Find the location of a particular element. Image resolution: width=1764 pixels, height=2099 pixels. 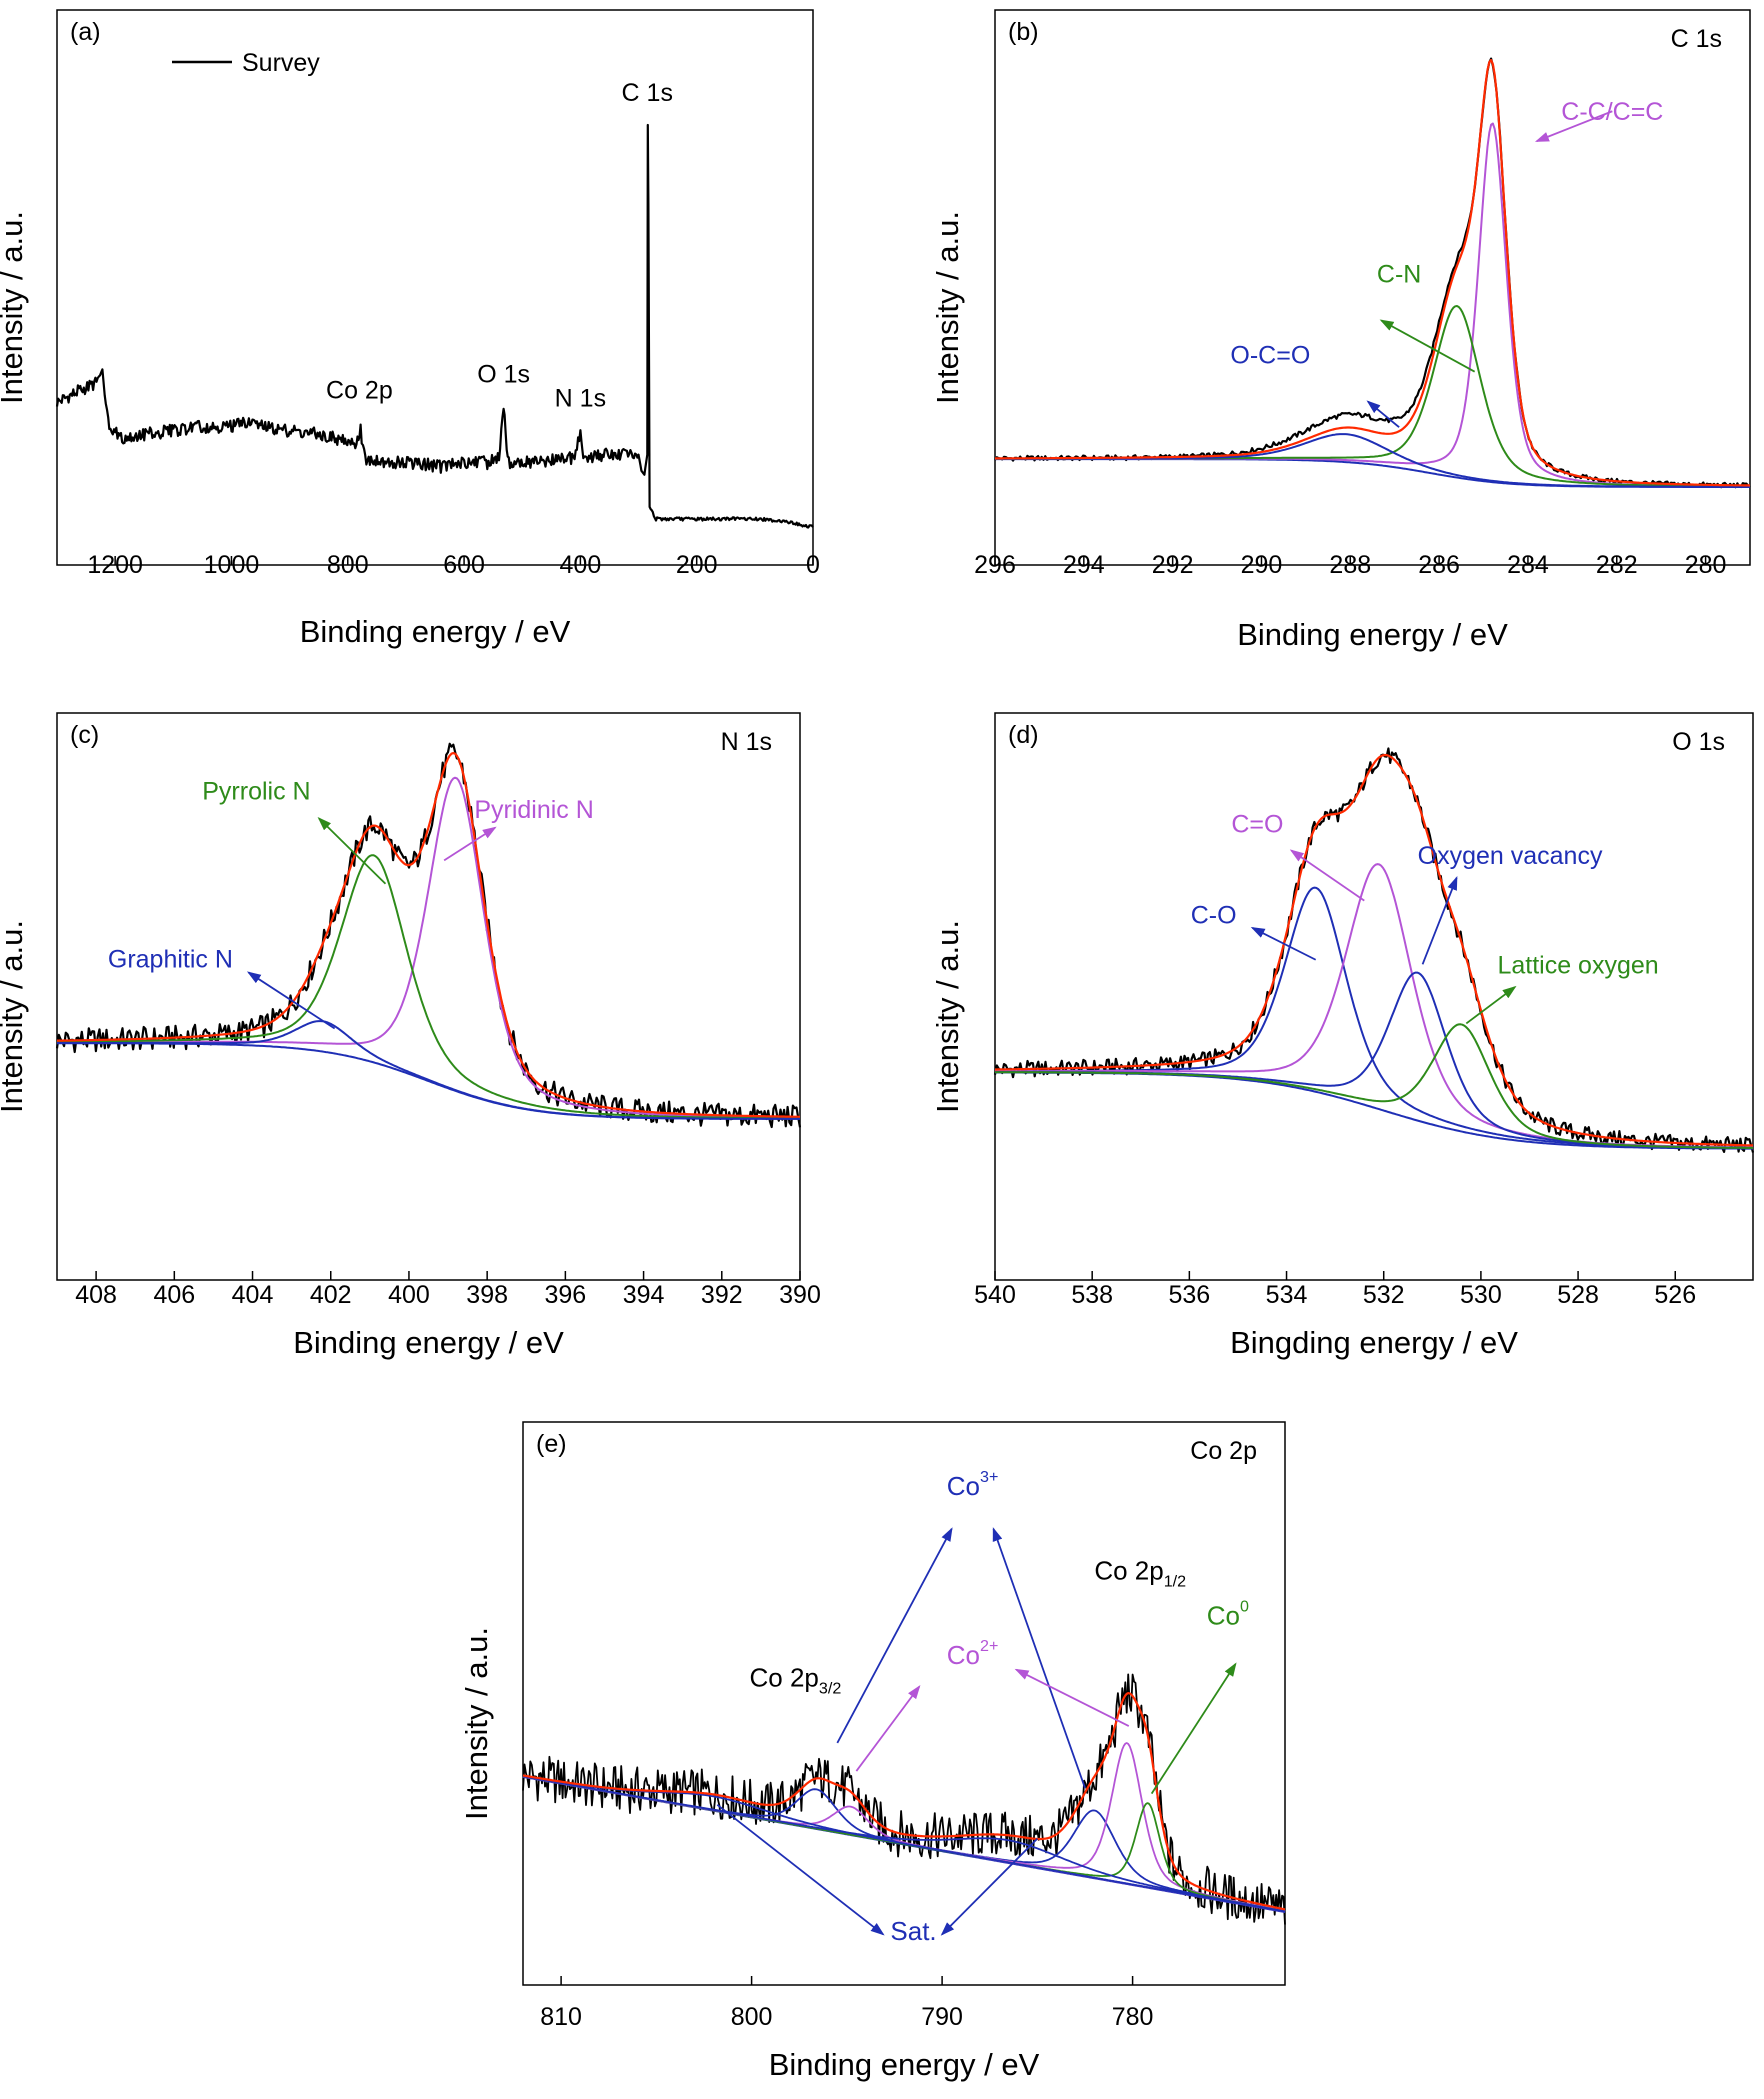

annotation-label: Sat. is located at coordinates (913, 1931).